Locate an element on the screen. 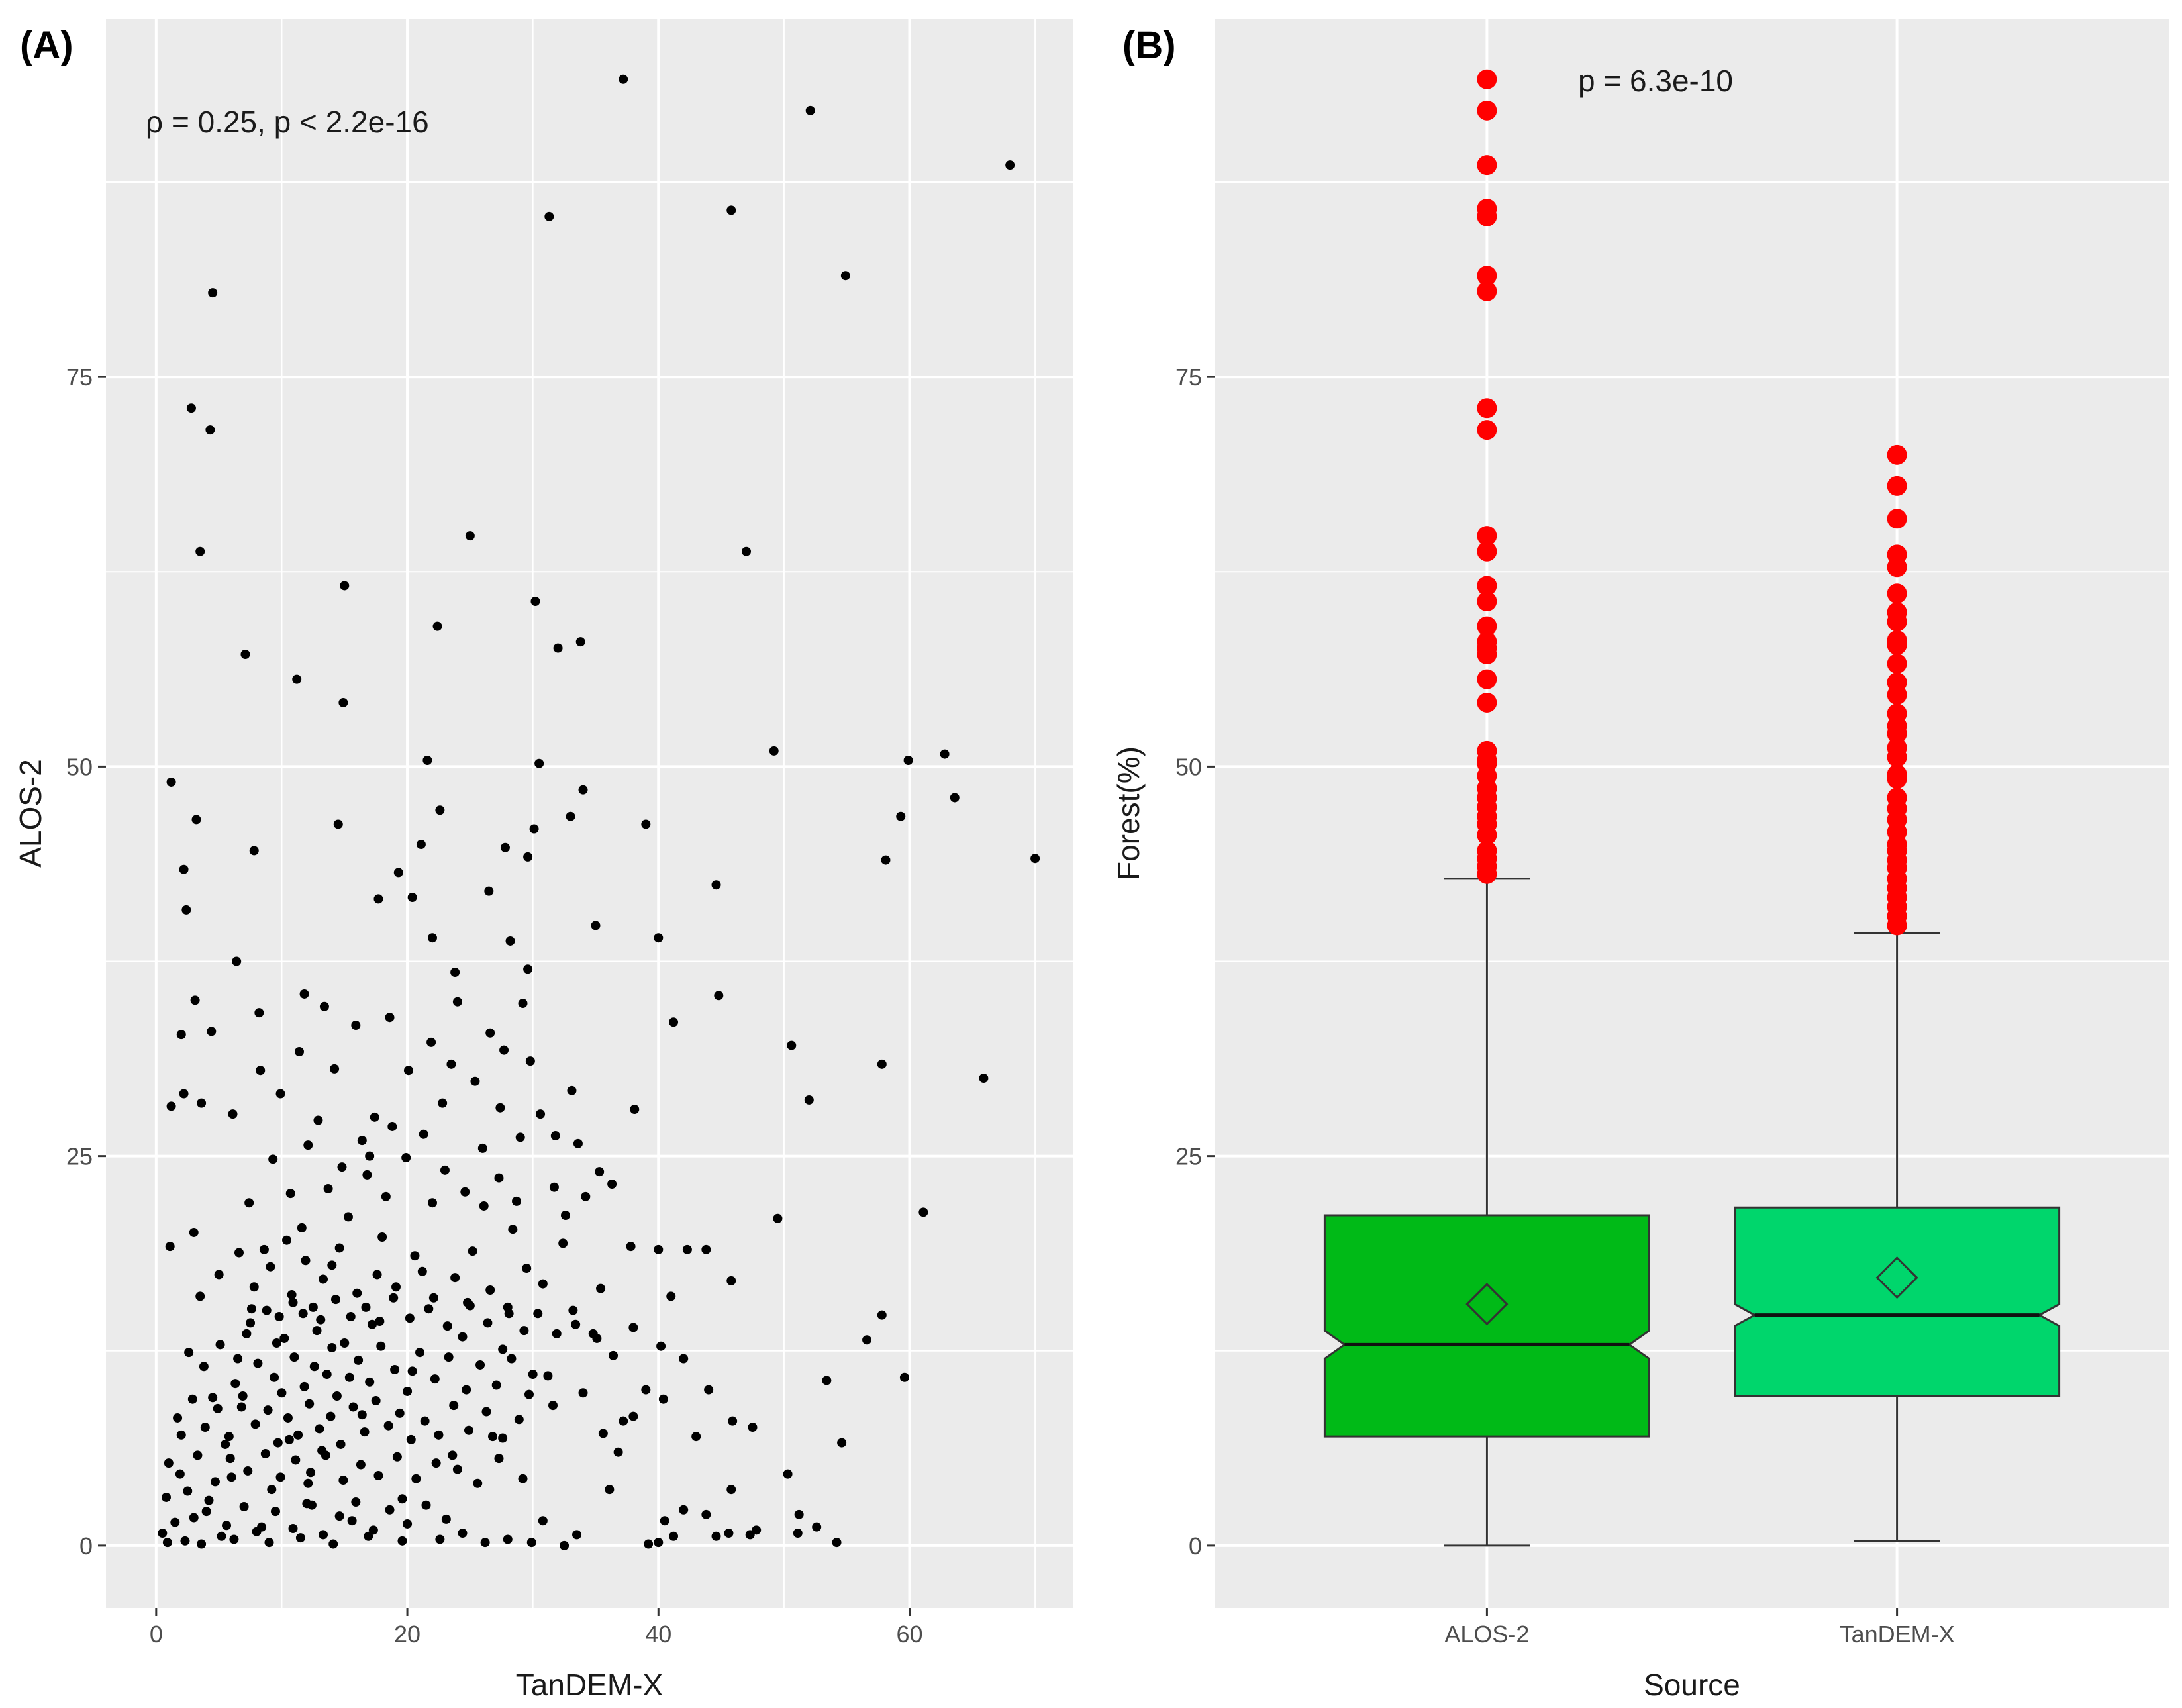 Image resolution: width=2182 pixels, height=1708 pixels. mean-marker is located at coordinates (1897, 1278).